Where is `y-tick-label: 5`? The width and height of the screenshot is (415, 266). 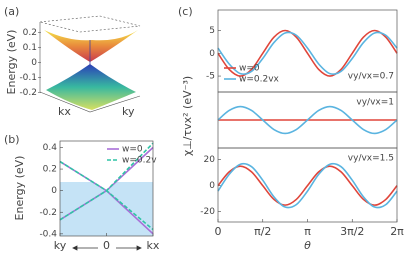
y-tick-label: 5 is located at coordinates (212, 31).